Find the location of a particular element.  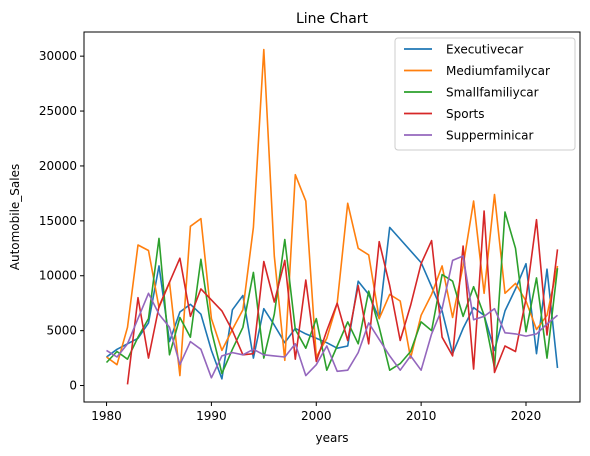

legend-box is located at coordinates (485, 94).